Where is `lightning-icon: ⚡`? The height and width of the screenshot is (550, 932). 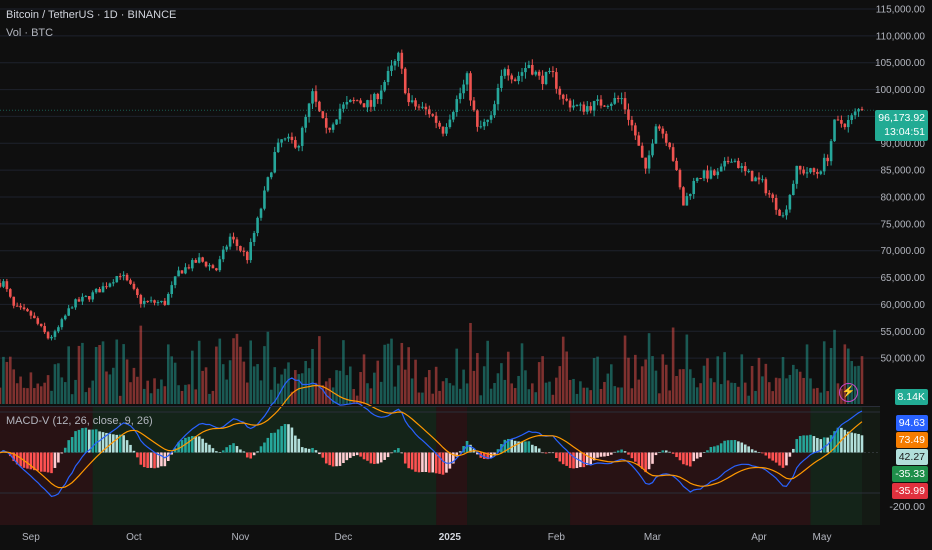 lightning-icon: ⚡ is located at coordinates (848, 392).